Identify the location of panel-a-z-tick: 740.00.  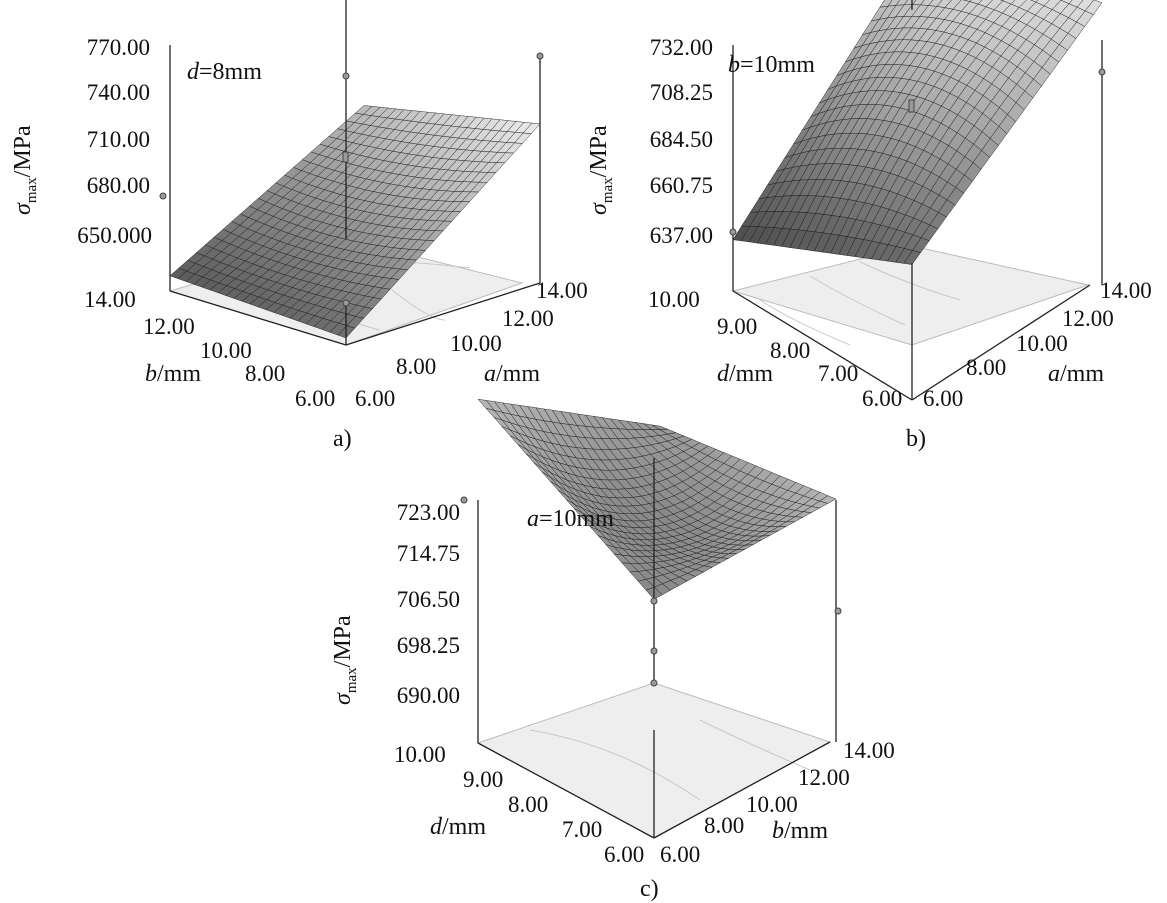
(118, 92).